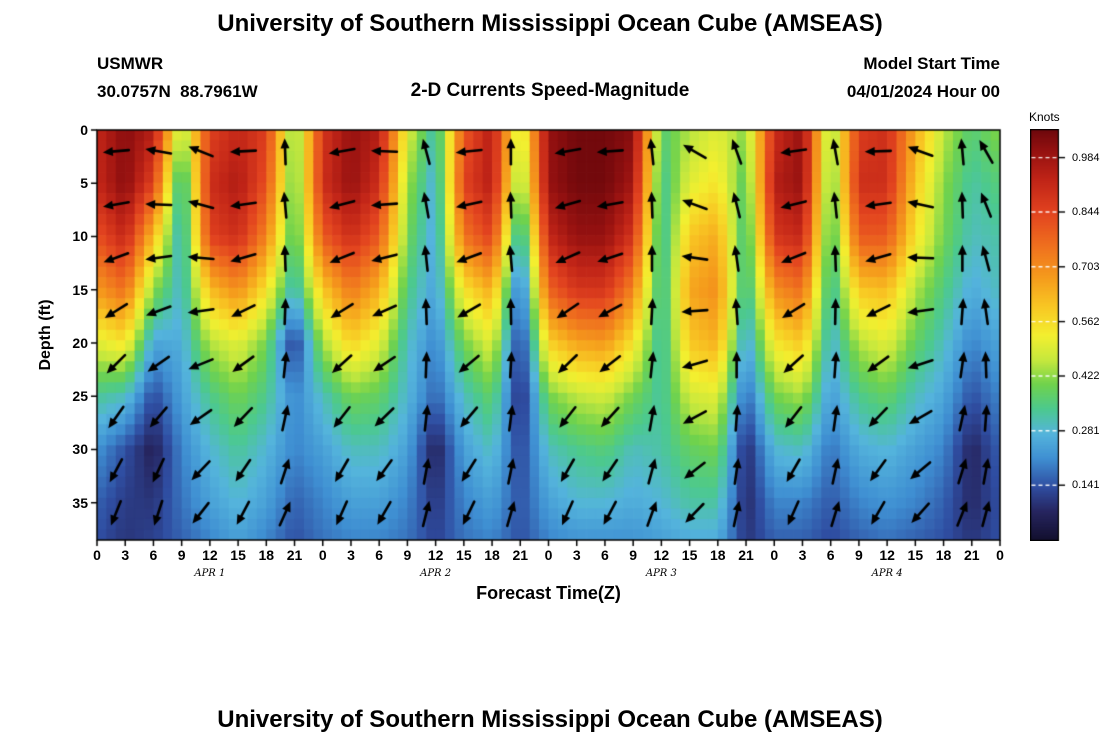 The image size is (1100, 750). Describe the element at coordinates (931, 63) in the screenshot. I see `model-start-time-label: Model Start Time` at that location.